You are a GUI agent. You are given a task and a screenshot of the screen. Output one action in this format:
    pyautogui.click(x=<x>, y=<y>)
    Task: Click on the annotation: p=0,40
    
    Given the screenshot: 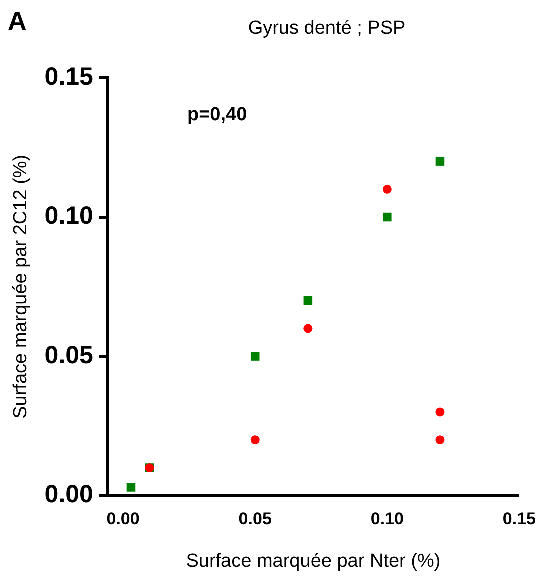 What is the action you would take?
    pyautogui.click(x=217, y=115)
    